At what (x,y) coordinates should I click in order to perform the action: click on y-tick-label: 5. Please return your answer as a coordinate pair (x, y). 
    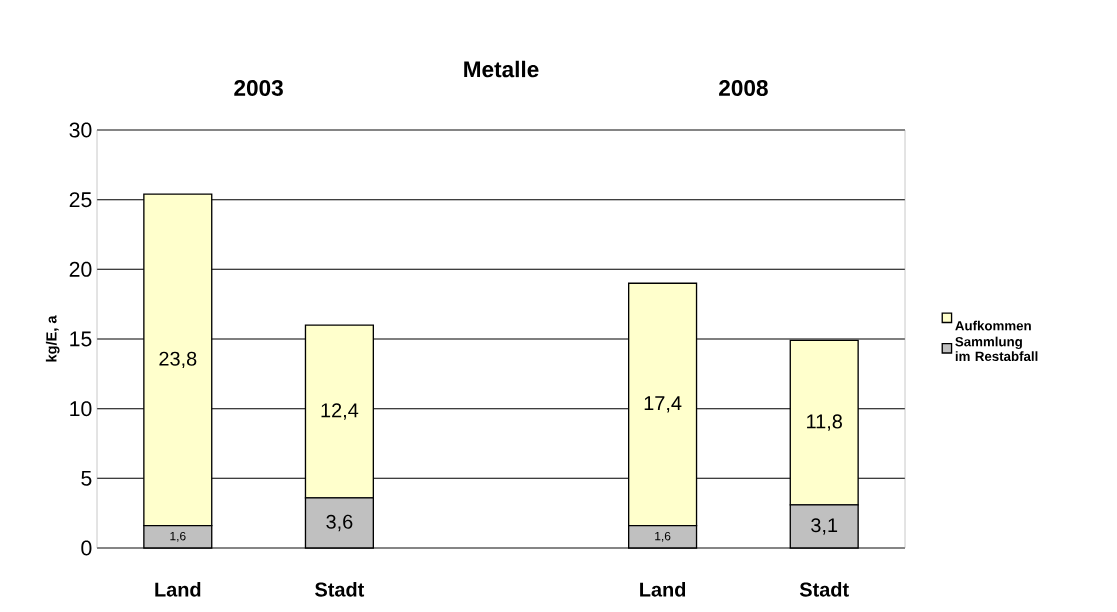
    Looking at the image, I should click on (86, 478).